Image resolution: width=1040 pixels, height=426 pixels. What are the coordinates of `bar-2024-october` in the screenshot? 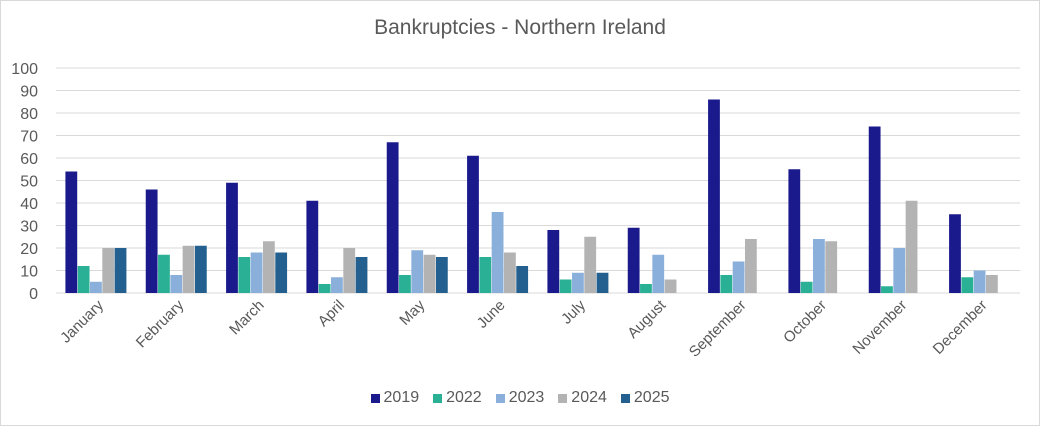 It's located at (831, 267).